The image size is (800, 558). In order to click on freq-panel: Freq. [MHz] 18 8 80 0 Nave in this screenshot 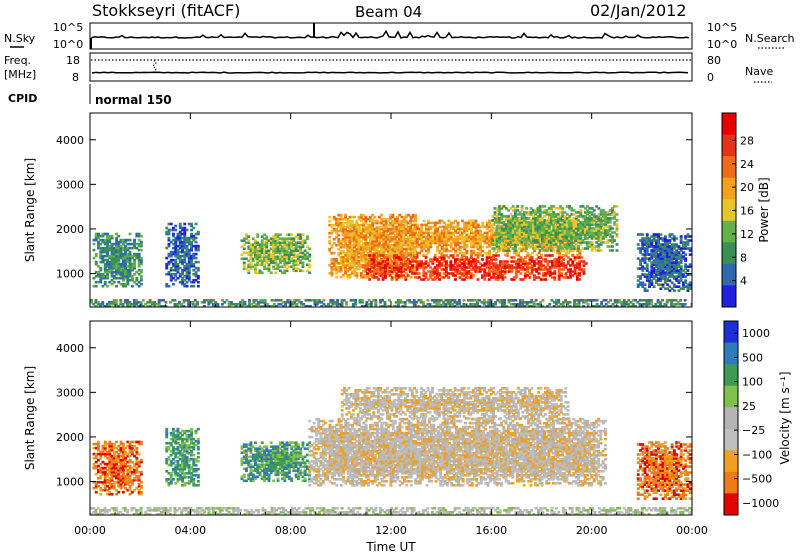, I will do `click(388, 68)`.